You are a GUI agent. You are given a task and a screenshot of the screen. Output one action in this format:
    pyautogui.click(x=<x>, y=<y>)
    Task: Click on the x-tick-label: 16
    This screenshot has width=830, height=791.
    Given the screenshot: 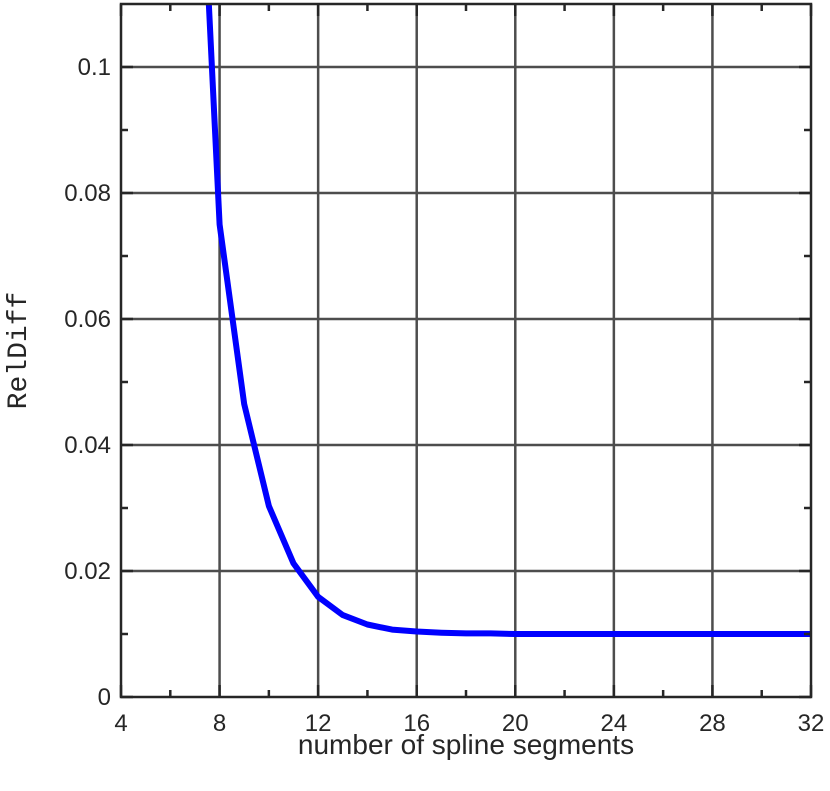 What is the action you would take?
    pyautogui.click(x=416, y=723)
    